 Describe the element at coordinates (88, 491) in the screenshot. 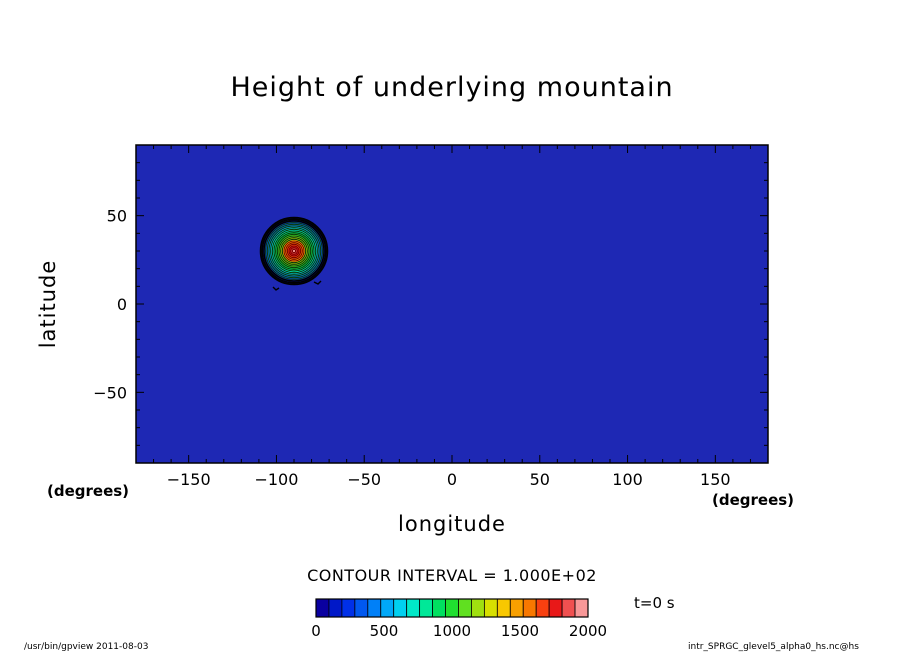

I see `x-unit-left: (degrees)` at that location.